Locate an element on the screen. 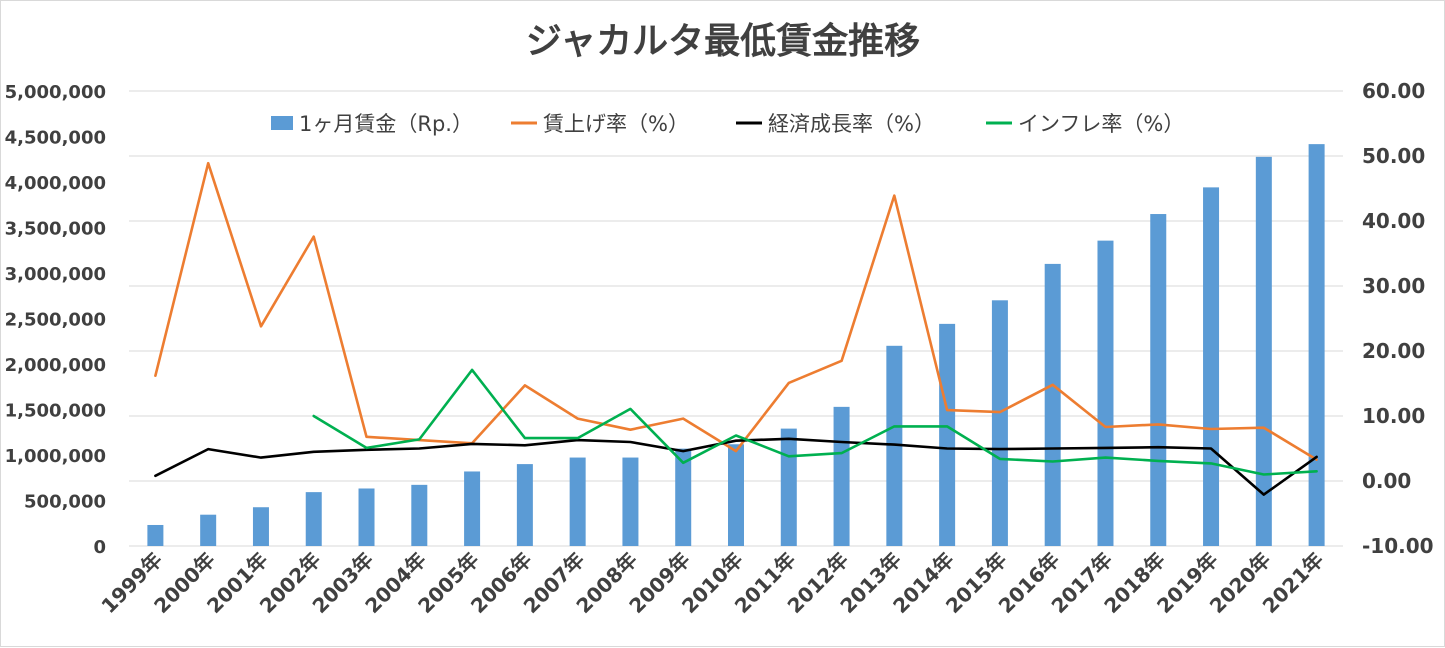  right-axis-tick-label: 40.00 is located at coordinates (1393, 221).